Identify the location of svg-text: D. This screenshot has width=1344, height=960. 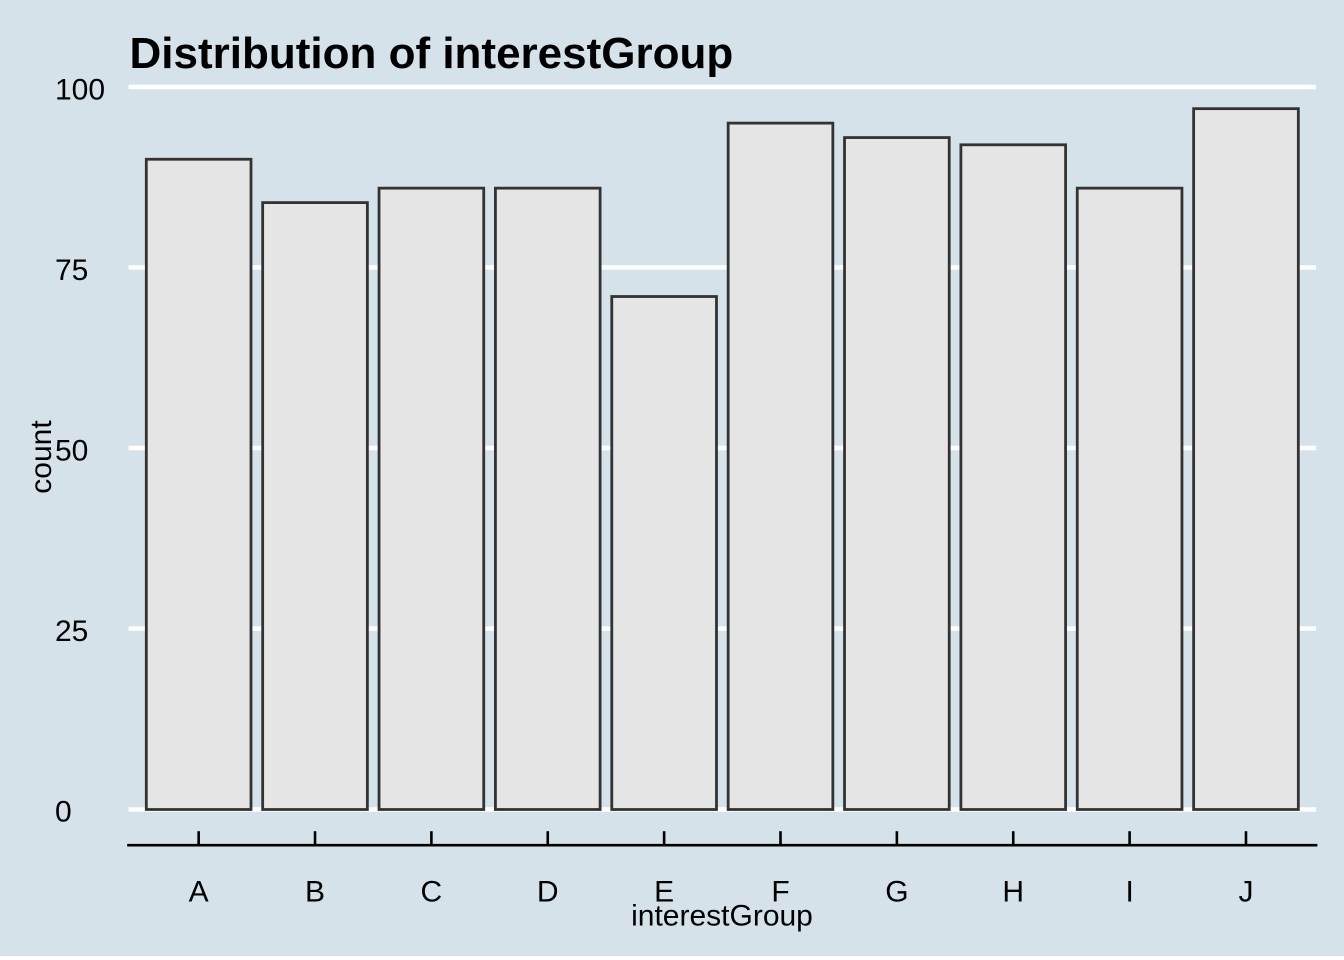
(548, 892).